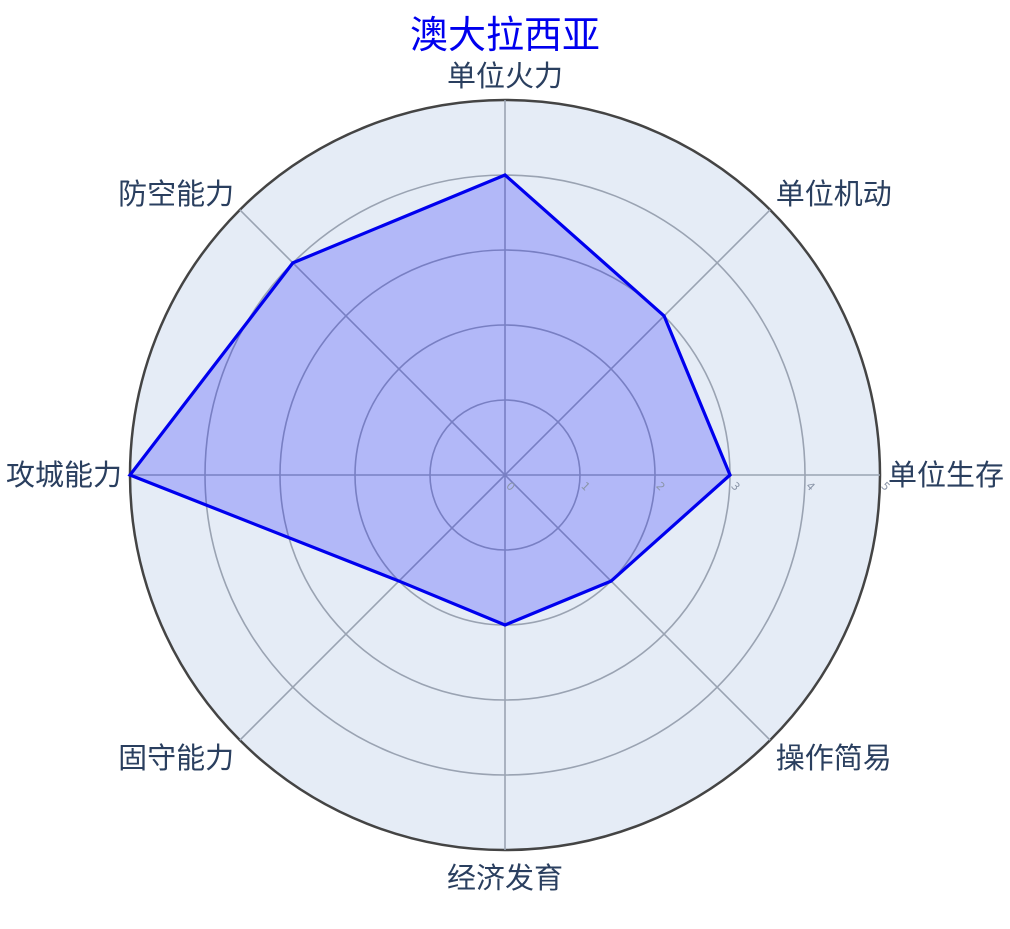 The height and width of the screenshot is (929, 1010). What do you see at coordinates (834, 758) in the screenshot?
I see `axis-label: 操作简易` at bounding box center [834, 758].